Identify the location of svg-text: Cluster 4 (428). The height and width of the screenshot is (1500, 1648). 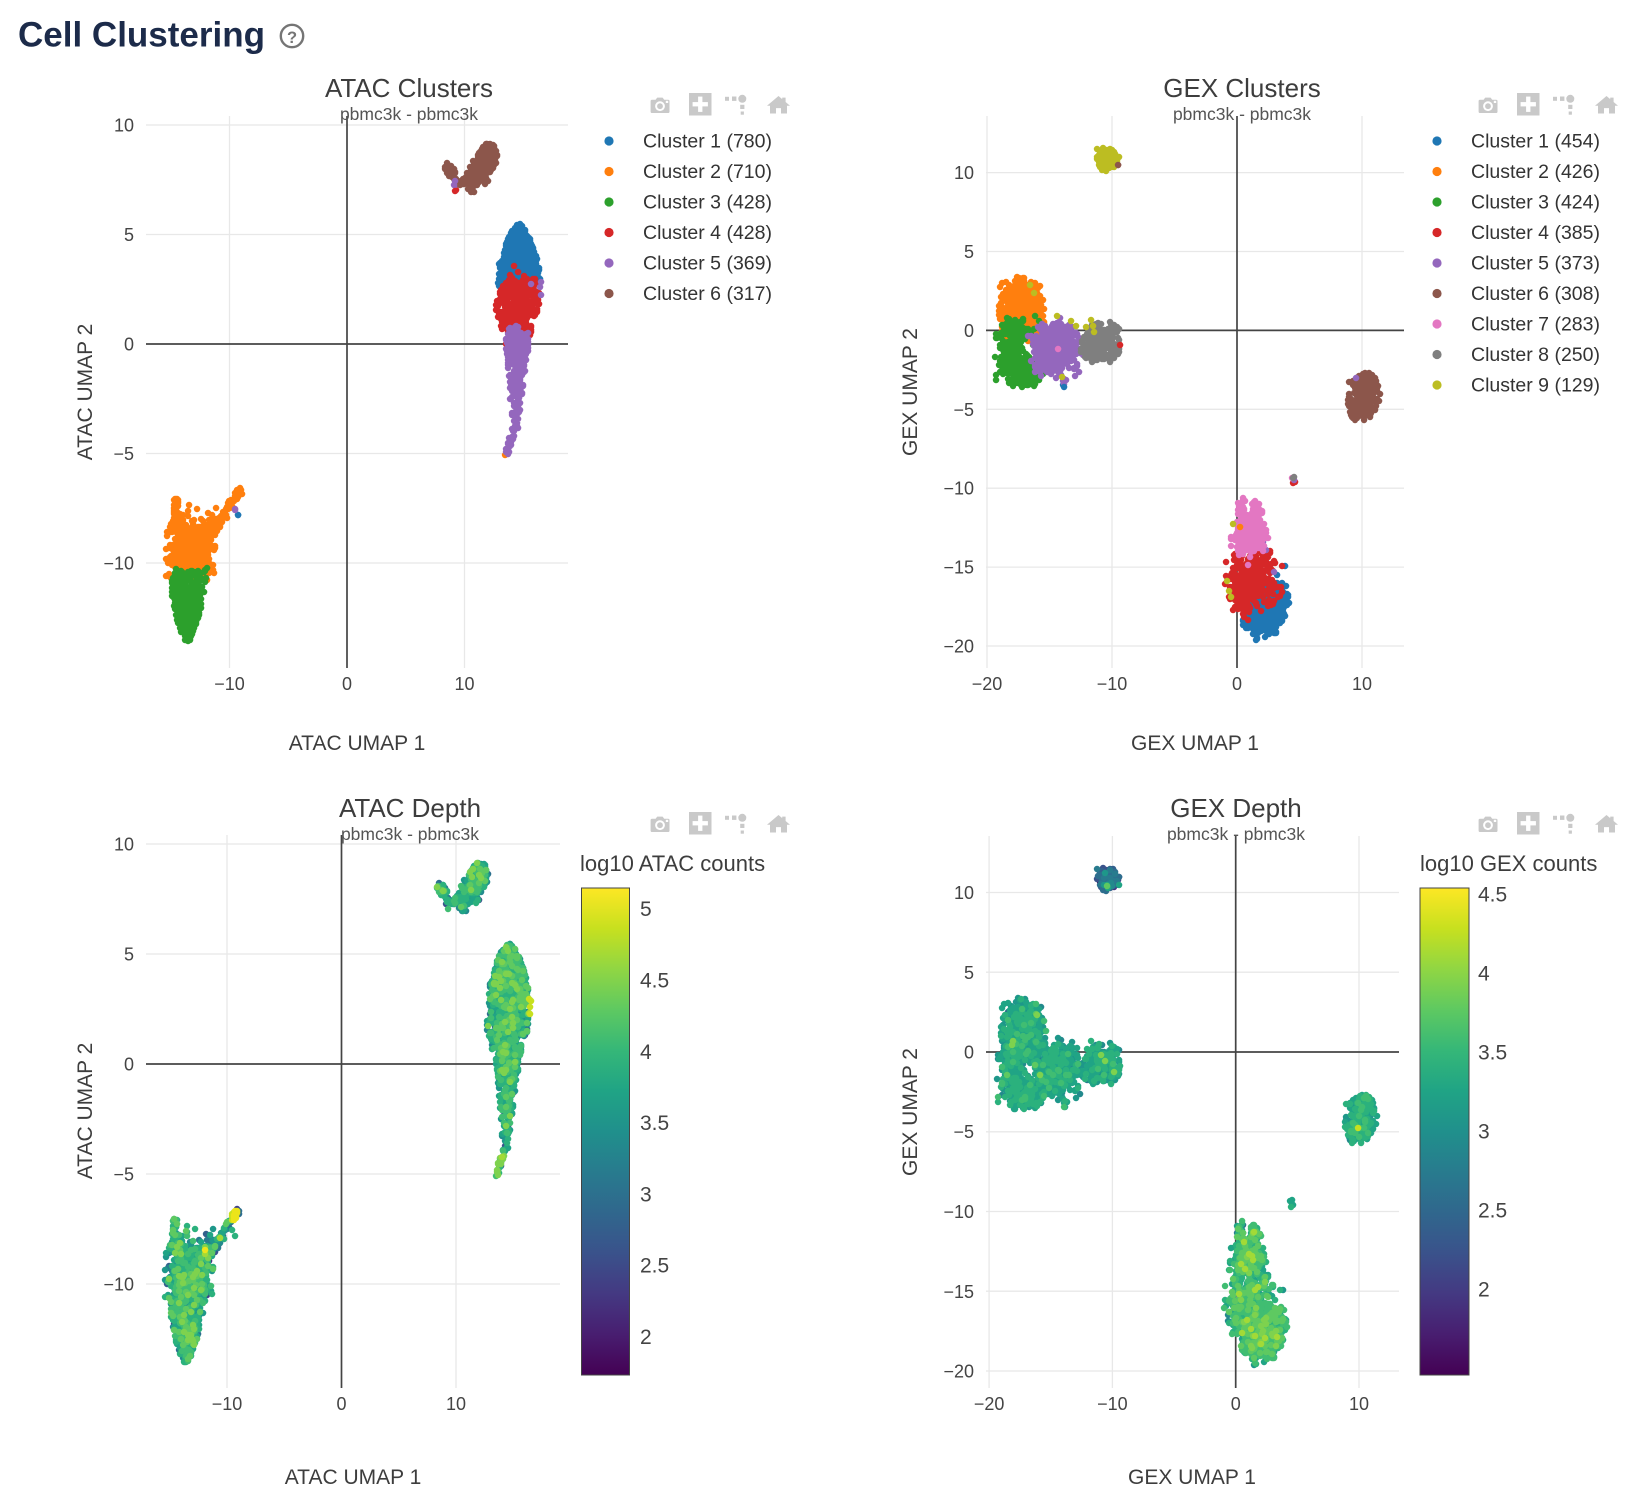
(707, 233).